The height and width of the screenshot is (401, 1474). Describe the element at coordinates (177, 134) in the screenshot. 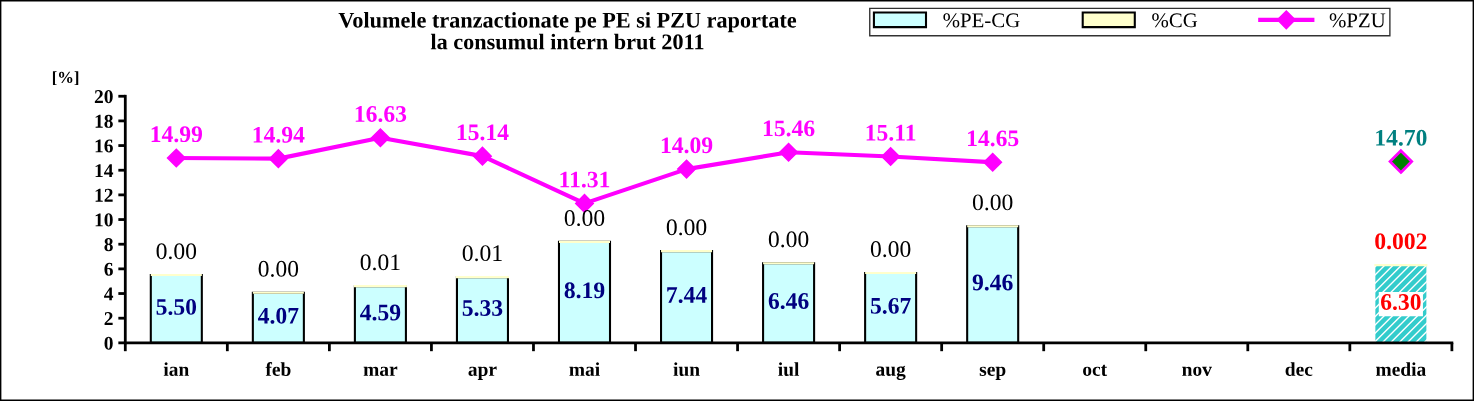

I see `data-label: 14.99` at that location.